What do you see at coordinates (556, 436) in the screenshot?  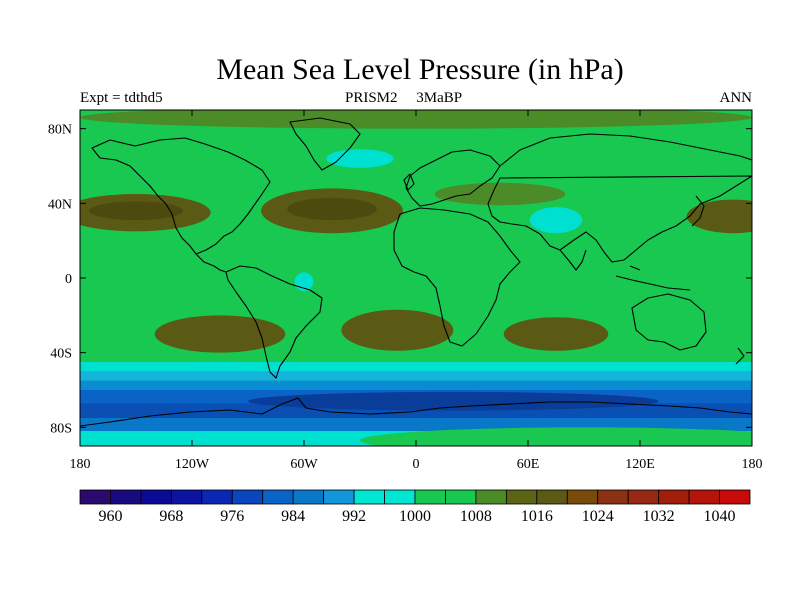 I see `antarctic-interior-high` at bounding box center [556, 436].